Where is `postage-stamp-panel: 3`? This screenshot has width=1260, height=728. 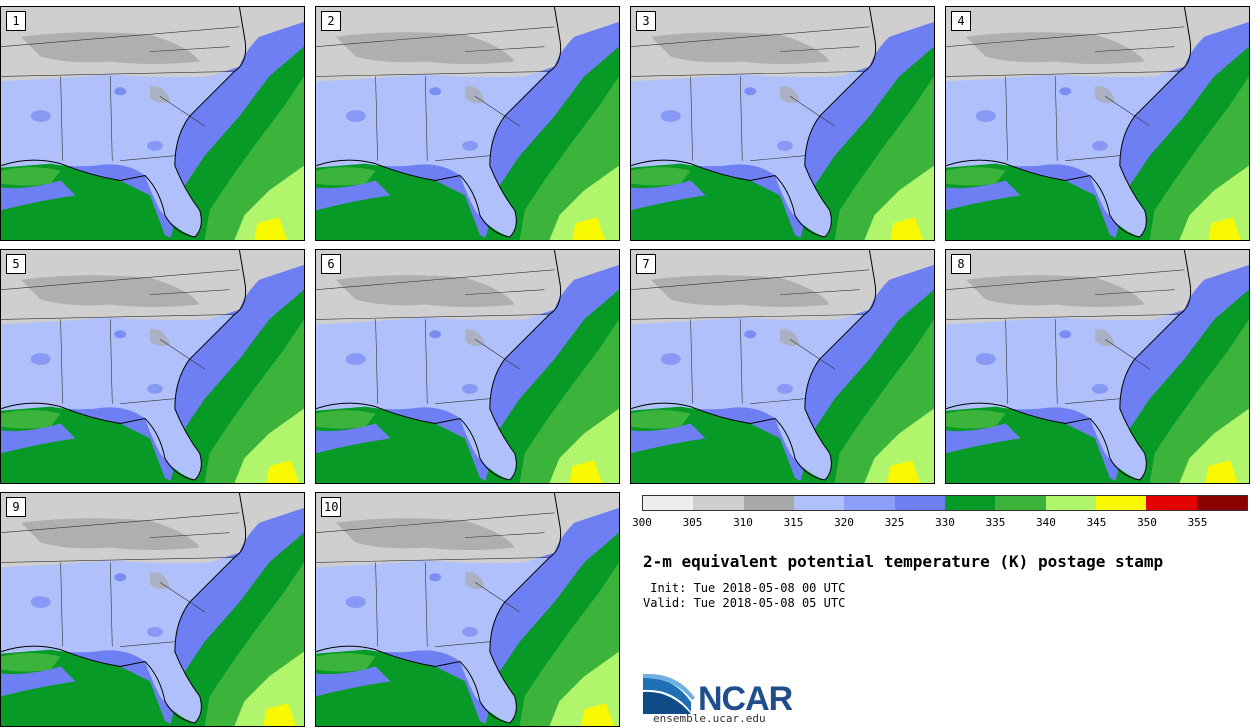
postage-stamp-panel: 3 is located at coordinates (782, 123).